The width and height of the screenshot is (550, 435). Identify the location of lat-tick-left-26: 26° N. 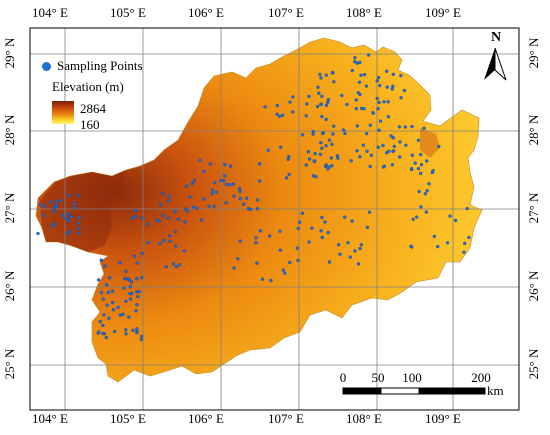
(9, 286).